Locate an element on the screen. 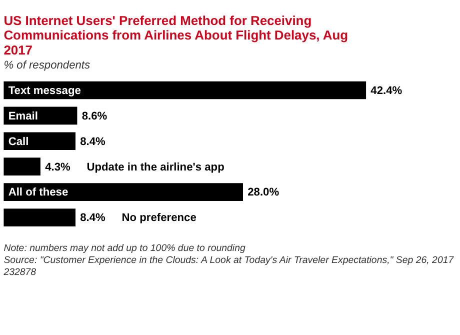 The height and width of the screenshot is (335, 460). chart-title: US Internet Users' Preferred Method for Receiving Communications from Airlines About Flight Delays, Aug 2017 is located at coordinates (176, 35).